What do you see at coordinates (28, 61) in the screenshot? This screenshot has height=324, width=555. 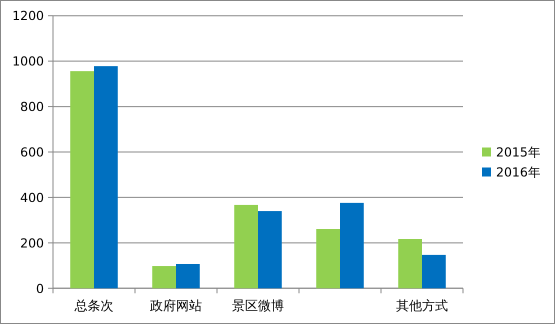 I see `y-tick-label: 1000` at bounding box center [28, 61].